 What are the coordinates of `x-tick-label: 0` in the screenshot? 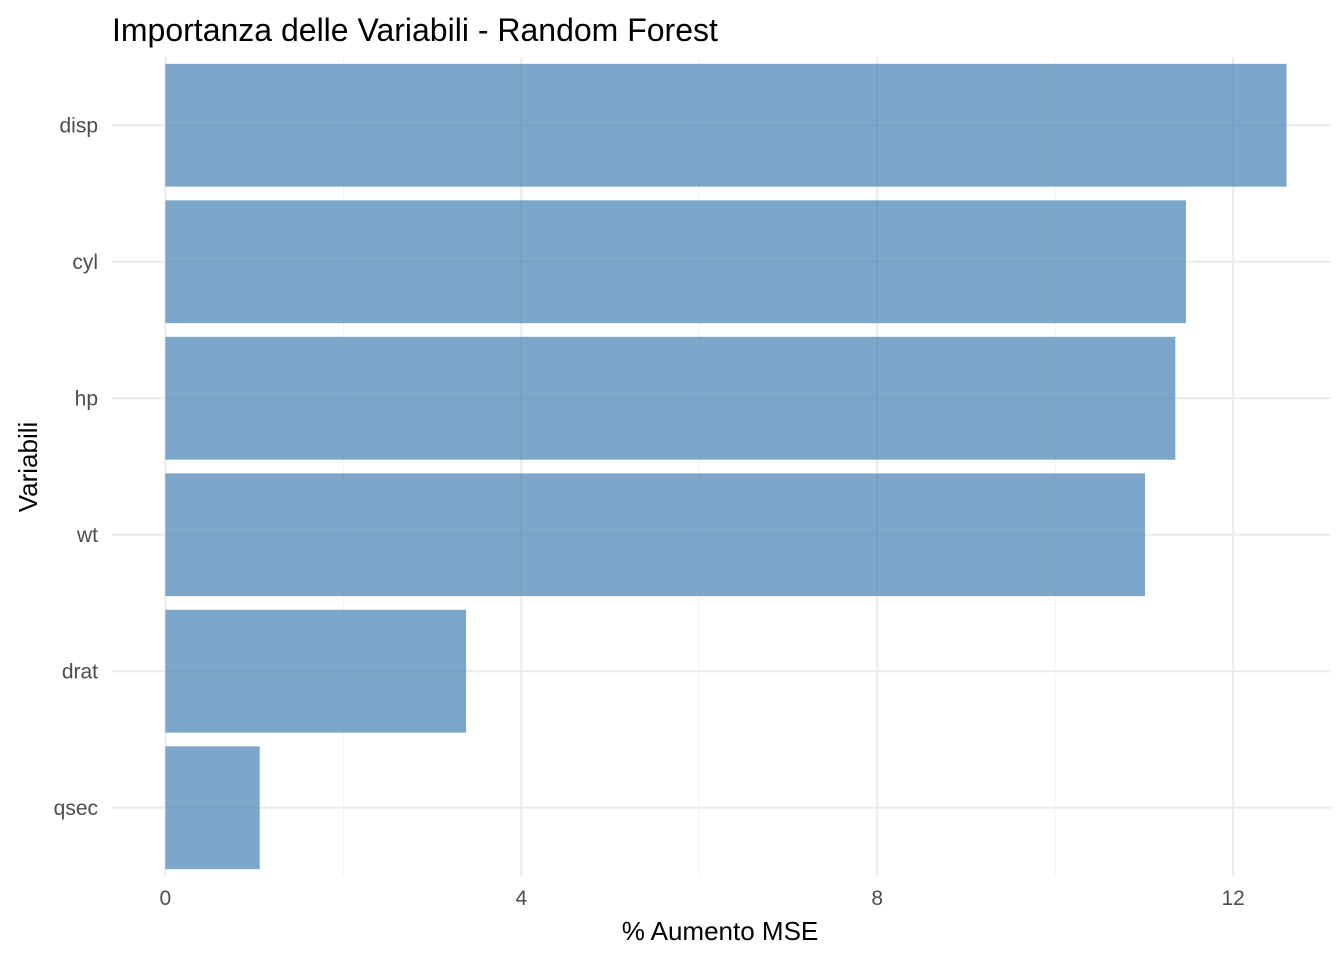 It's located at (166, 898).